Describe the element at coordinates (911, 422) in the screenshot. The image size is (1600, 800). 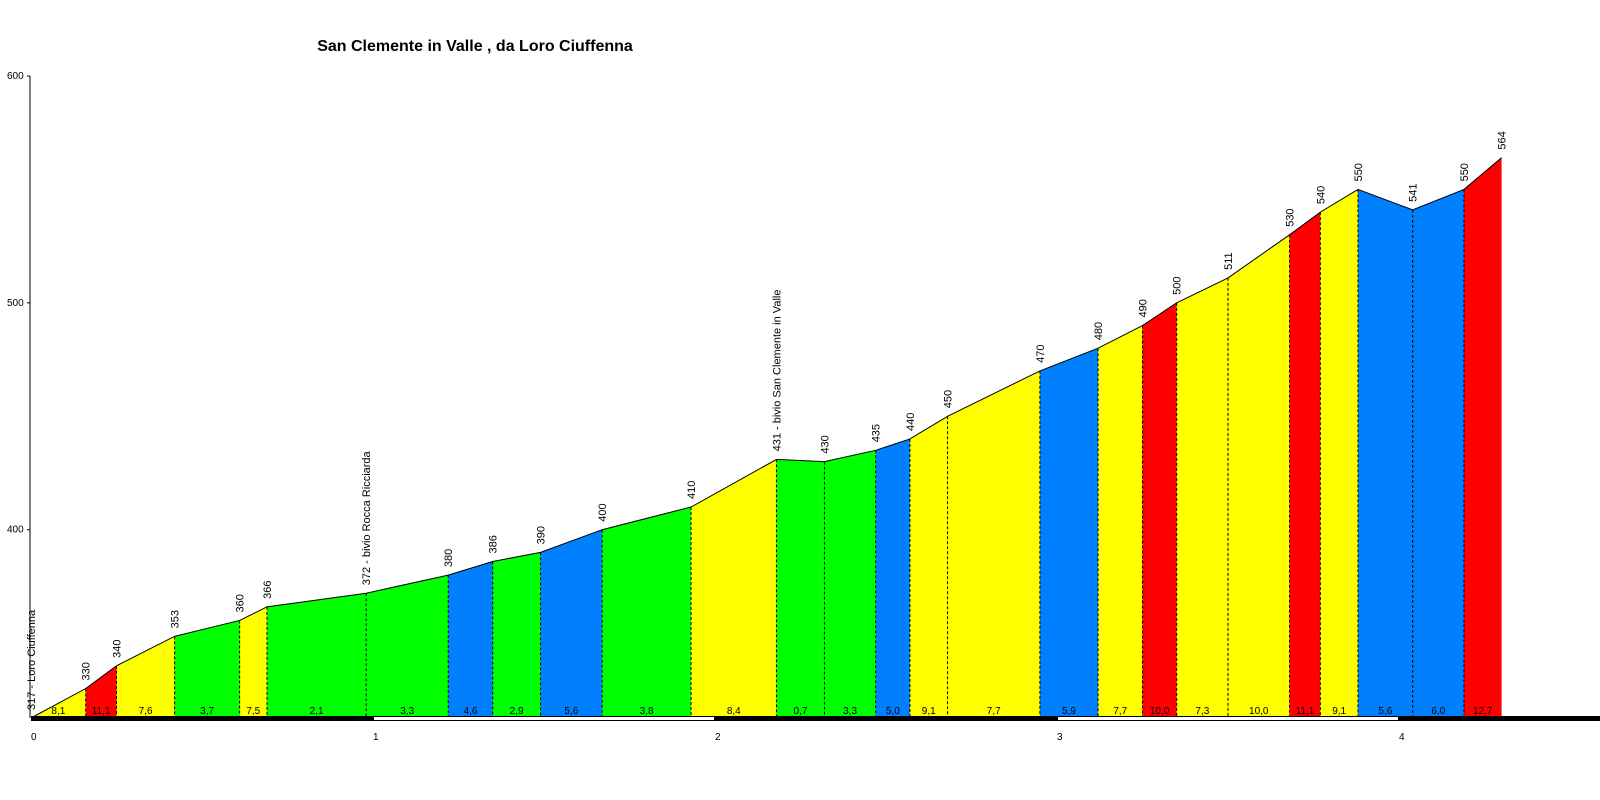
I see `elevation-label: 440` at that location.